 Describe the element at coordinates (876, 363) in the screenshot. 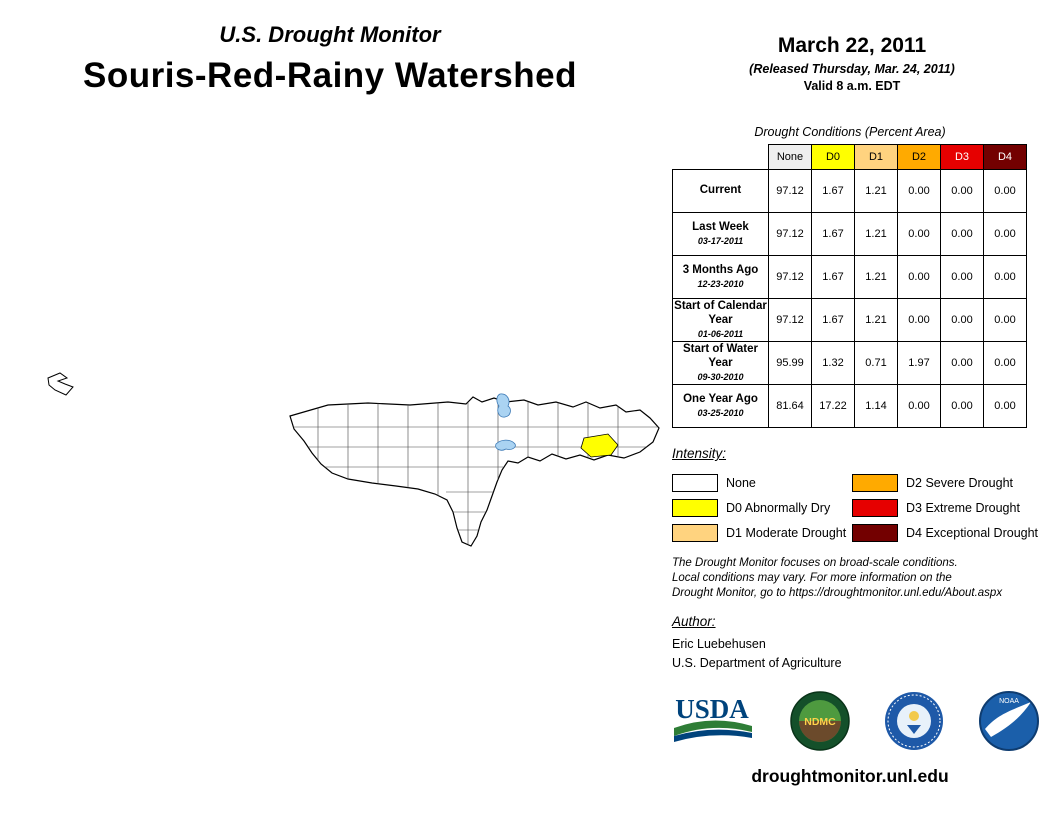

I see `value-cell: 0.71` at that location.